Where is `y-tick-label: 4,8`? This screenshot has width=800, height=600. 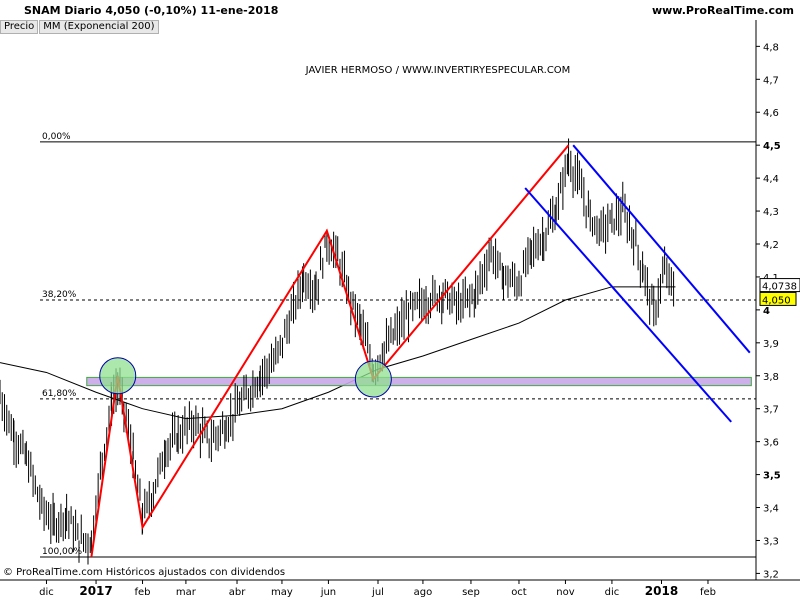 y-tick-label: 4,8 is located at coordinates (771, 47).